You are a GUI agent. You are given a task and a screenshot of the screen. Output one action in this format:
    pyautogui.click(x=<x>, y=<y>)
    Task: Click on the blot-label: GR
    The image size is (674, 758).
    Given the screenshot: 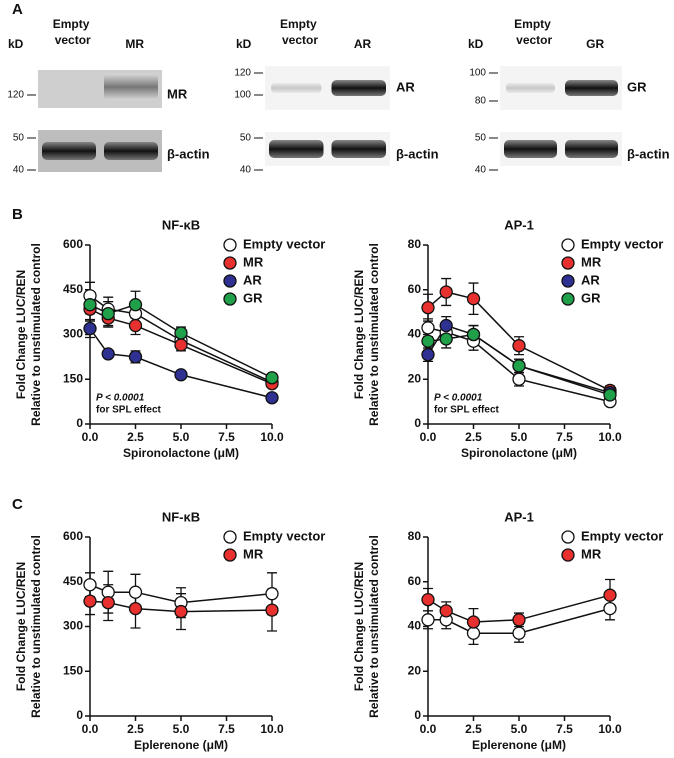 What is the action you would take?
    pyautogui.click(x=637, y=86)
    